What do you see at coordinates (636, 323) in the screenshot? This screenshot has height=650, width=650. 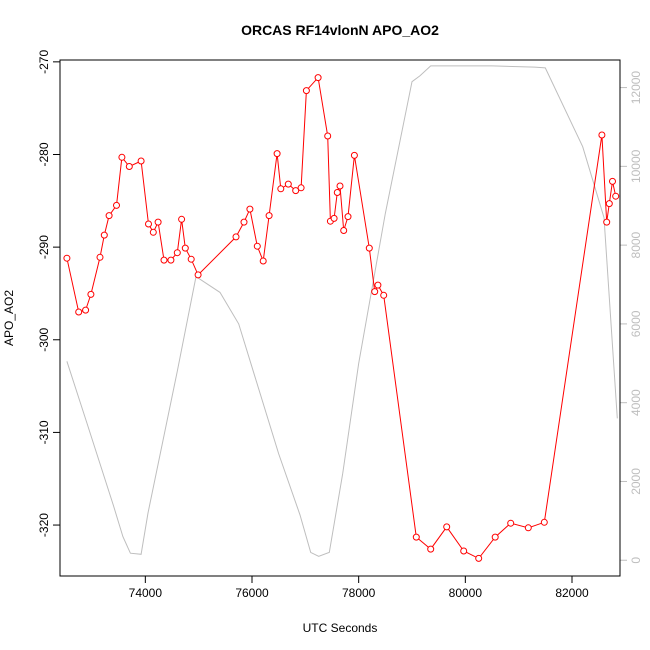 I see `y2-tick-label: 6000` at bounding box center [636, 323].